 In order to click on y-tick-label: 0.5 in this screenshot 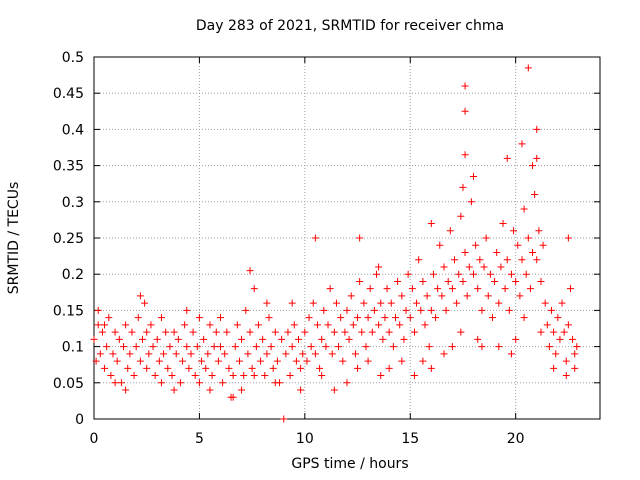, I will do `click(73, 58)`.